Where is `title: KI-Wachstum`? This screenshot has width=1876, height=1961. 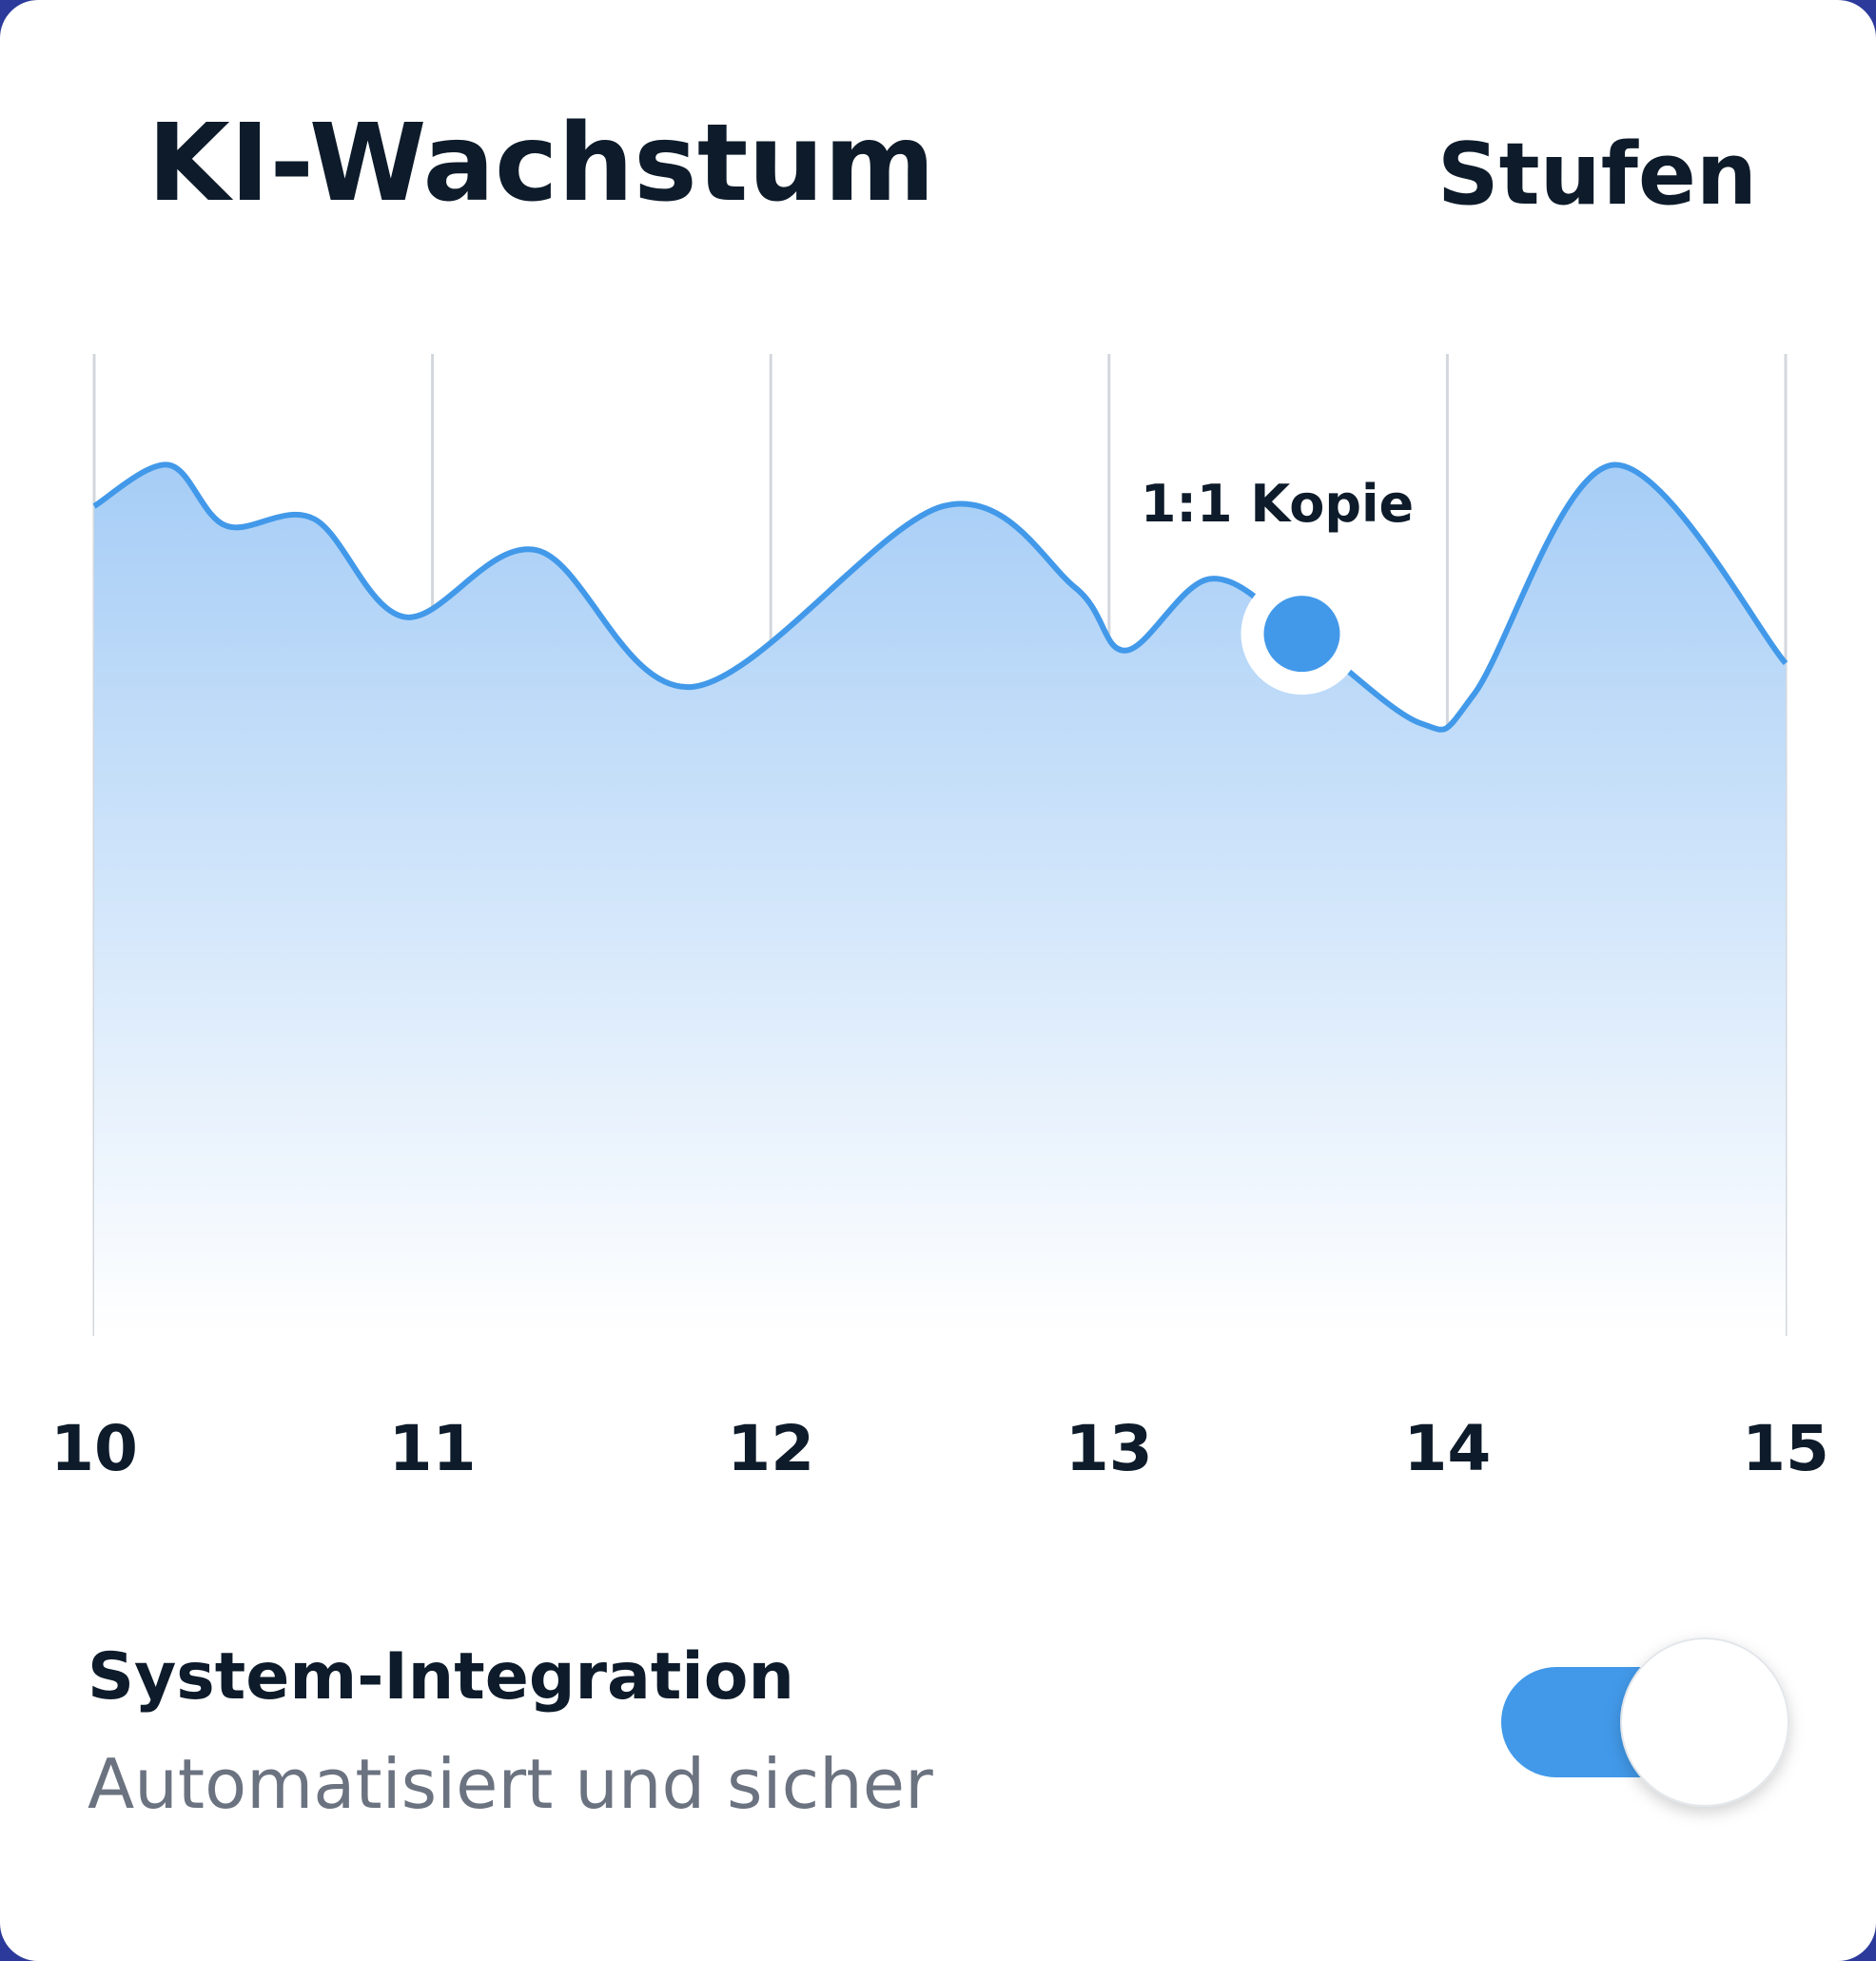
title: KI-Wachstum is located at coordinates (541, 164).